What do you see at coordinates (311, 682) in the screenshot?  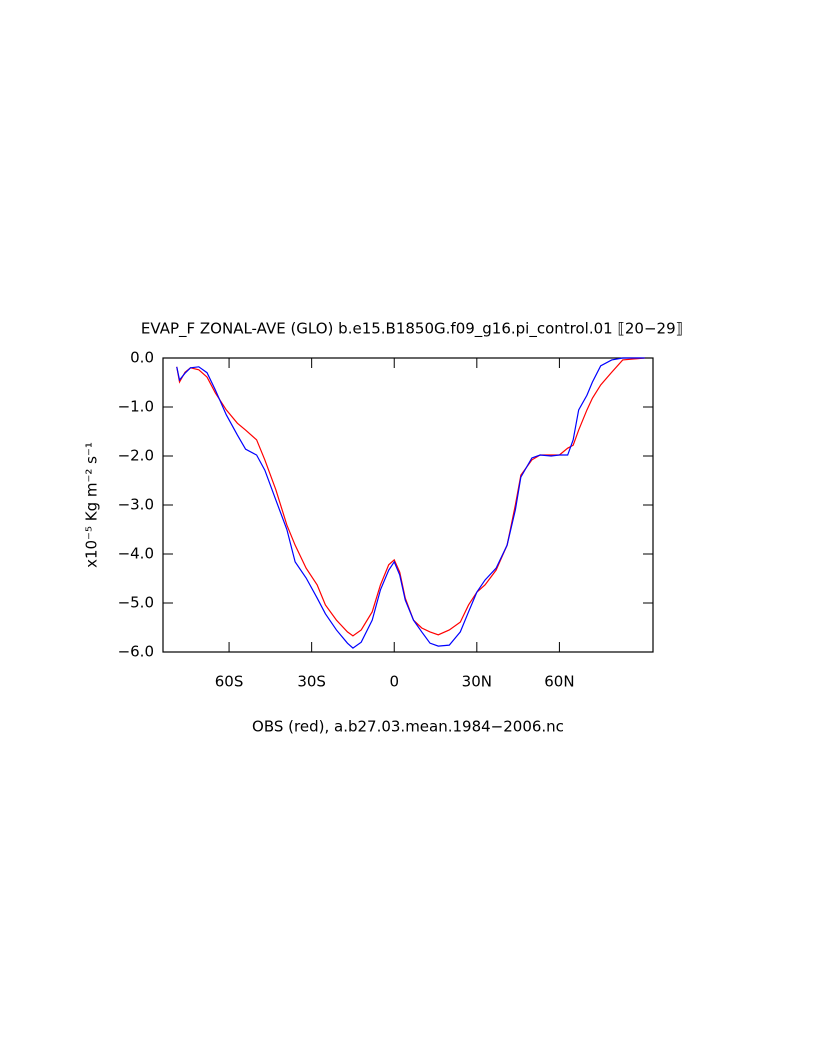 I see `x-tick-label: 30S` at bounding box center [311, 682].